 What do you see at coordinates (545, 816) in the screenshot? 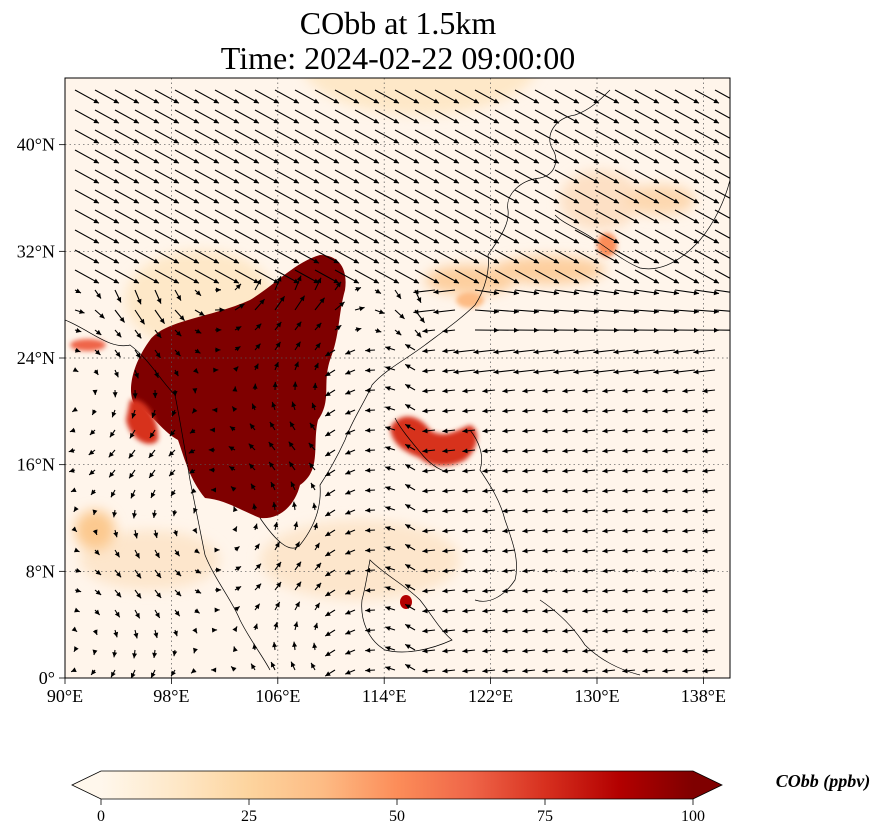
I see `colorbar-tick-label: 75` at bounding box center [545, 816].